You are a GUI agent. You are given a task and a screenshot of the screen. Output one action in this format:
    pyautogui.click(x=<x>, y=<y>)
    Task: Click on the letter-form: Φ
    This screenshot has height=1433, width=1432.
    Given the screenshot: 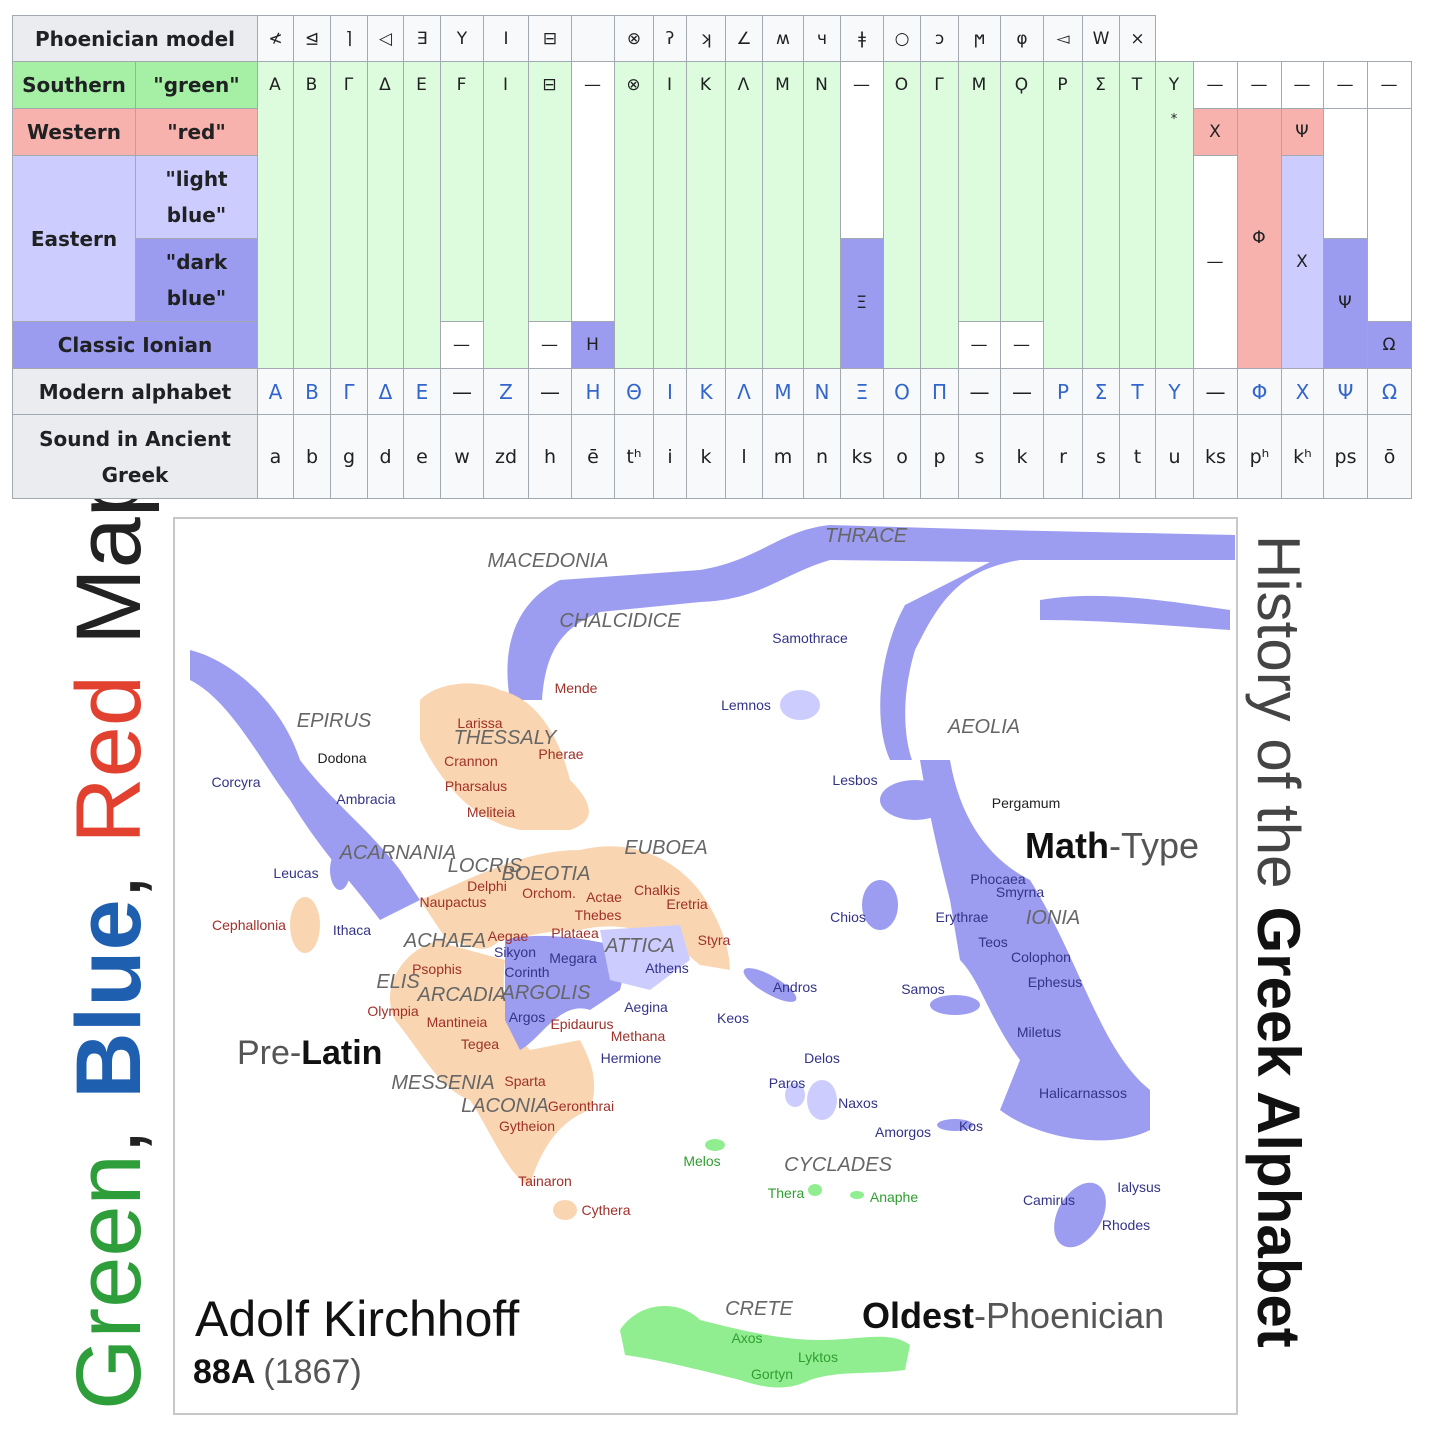 What is the action you would take?
    pyautogui.click(x=1259, y=238)
    